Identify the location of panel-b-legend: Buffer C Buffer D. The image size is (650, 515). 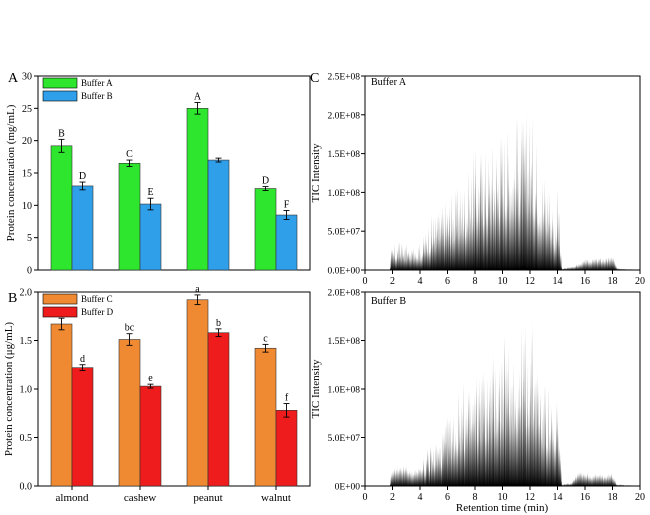
(78, 305).